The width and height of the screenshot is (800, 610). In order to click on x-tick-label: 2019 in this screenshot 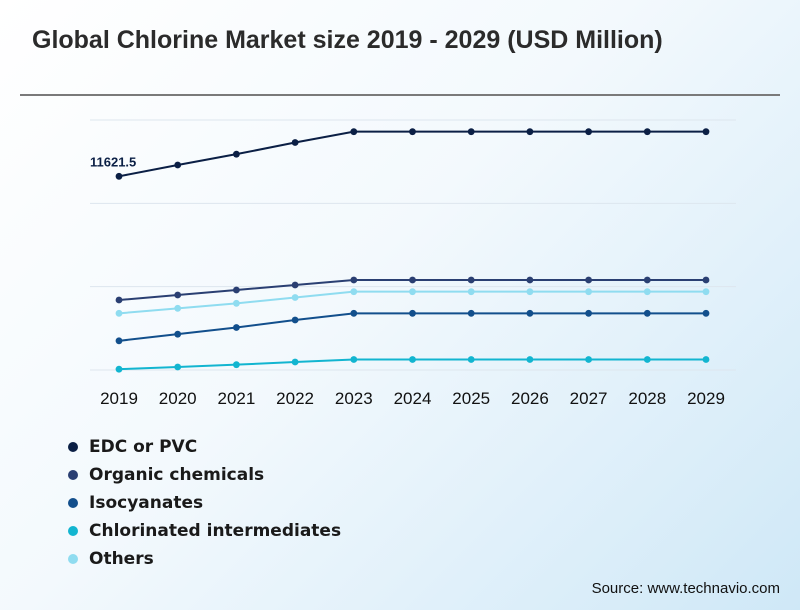, I will do `click(119, 398)`.